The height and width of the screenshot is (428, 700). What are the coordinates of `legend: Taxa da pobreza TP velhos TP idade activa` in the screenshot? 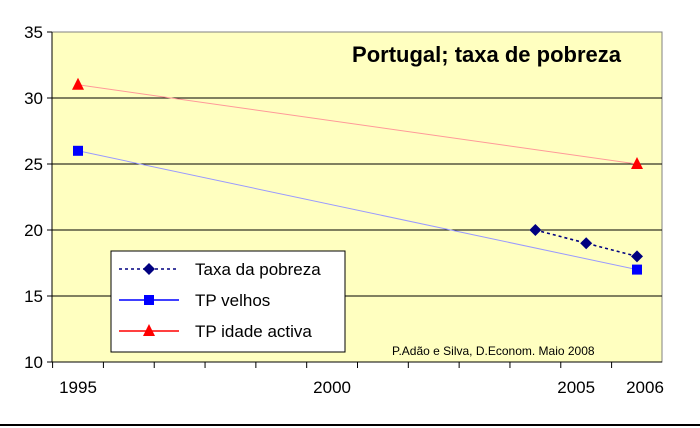 It's located at (228, 301).